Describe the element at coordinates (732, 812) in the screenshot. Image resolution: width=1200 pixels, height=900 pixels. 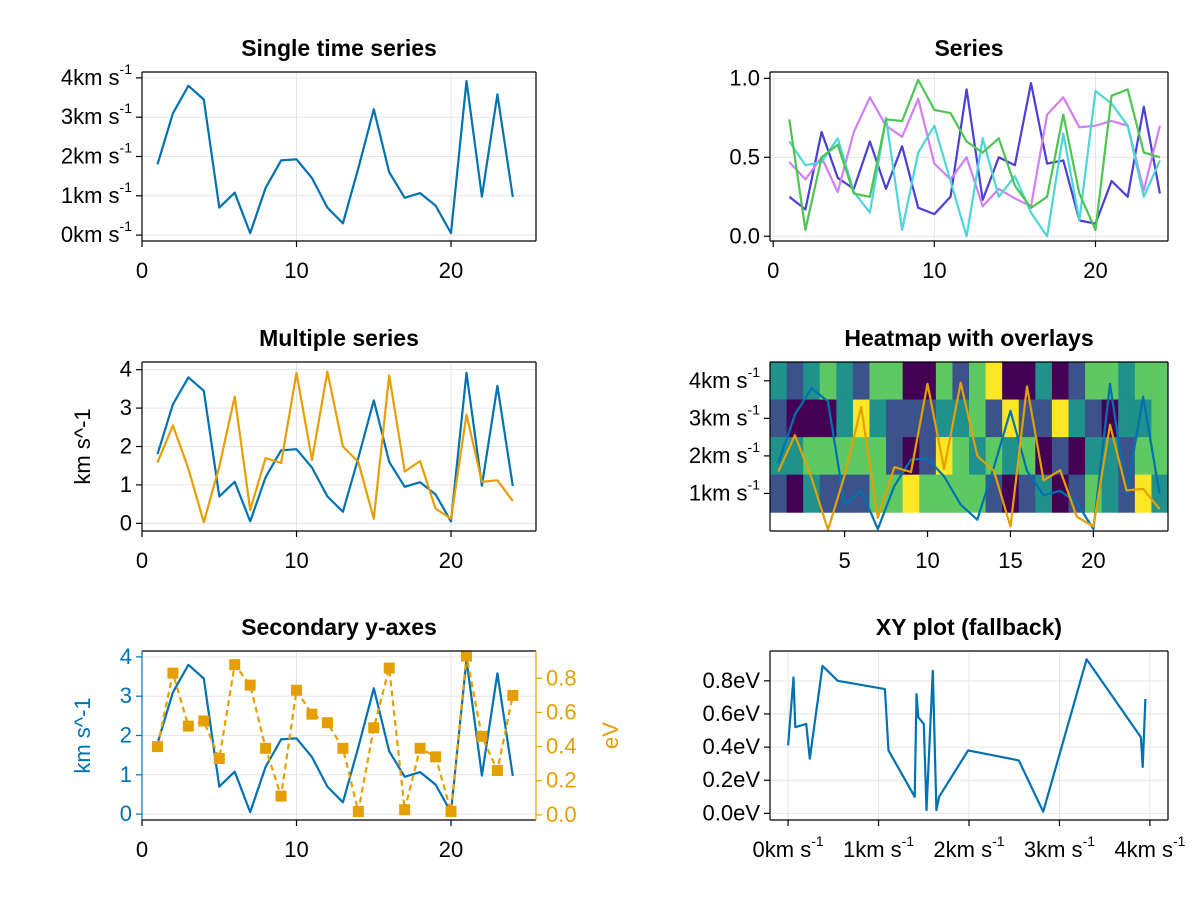
I see `y-tick-label: 0.0eV` at that location.